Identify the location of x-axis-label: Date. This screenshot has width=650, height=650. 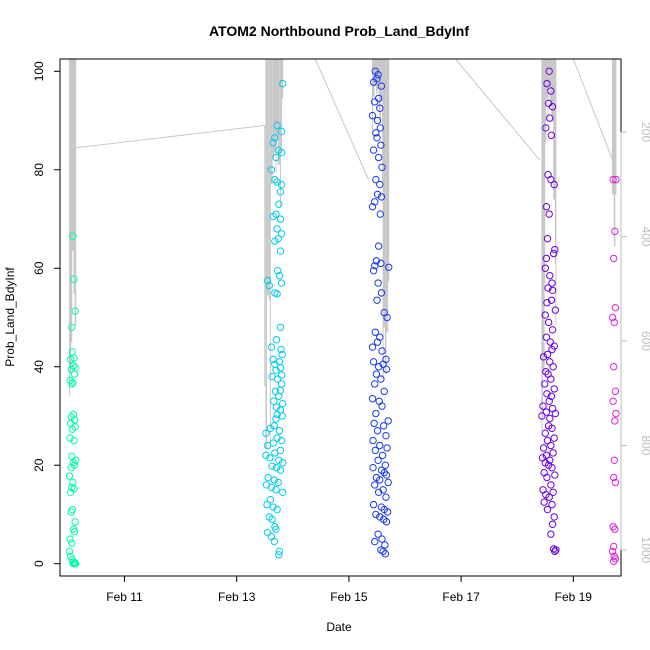
(339, 627).